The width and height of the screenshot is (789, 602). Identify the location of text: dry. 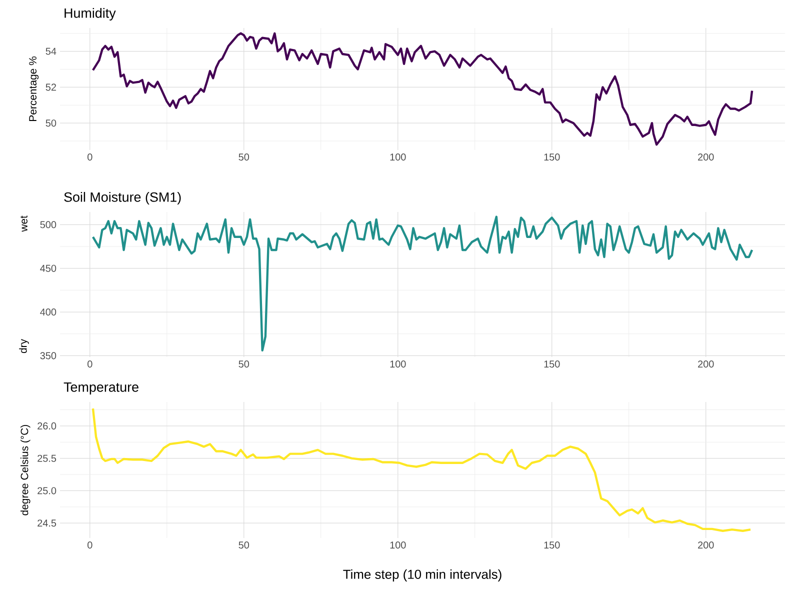
(24, 346).